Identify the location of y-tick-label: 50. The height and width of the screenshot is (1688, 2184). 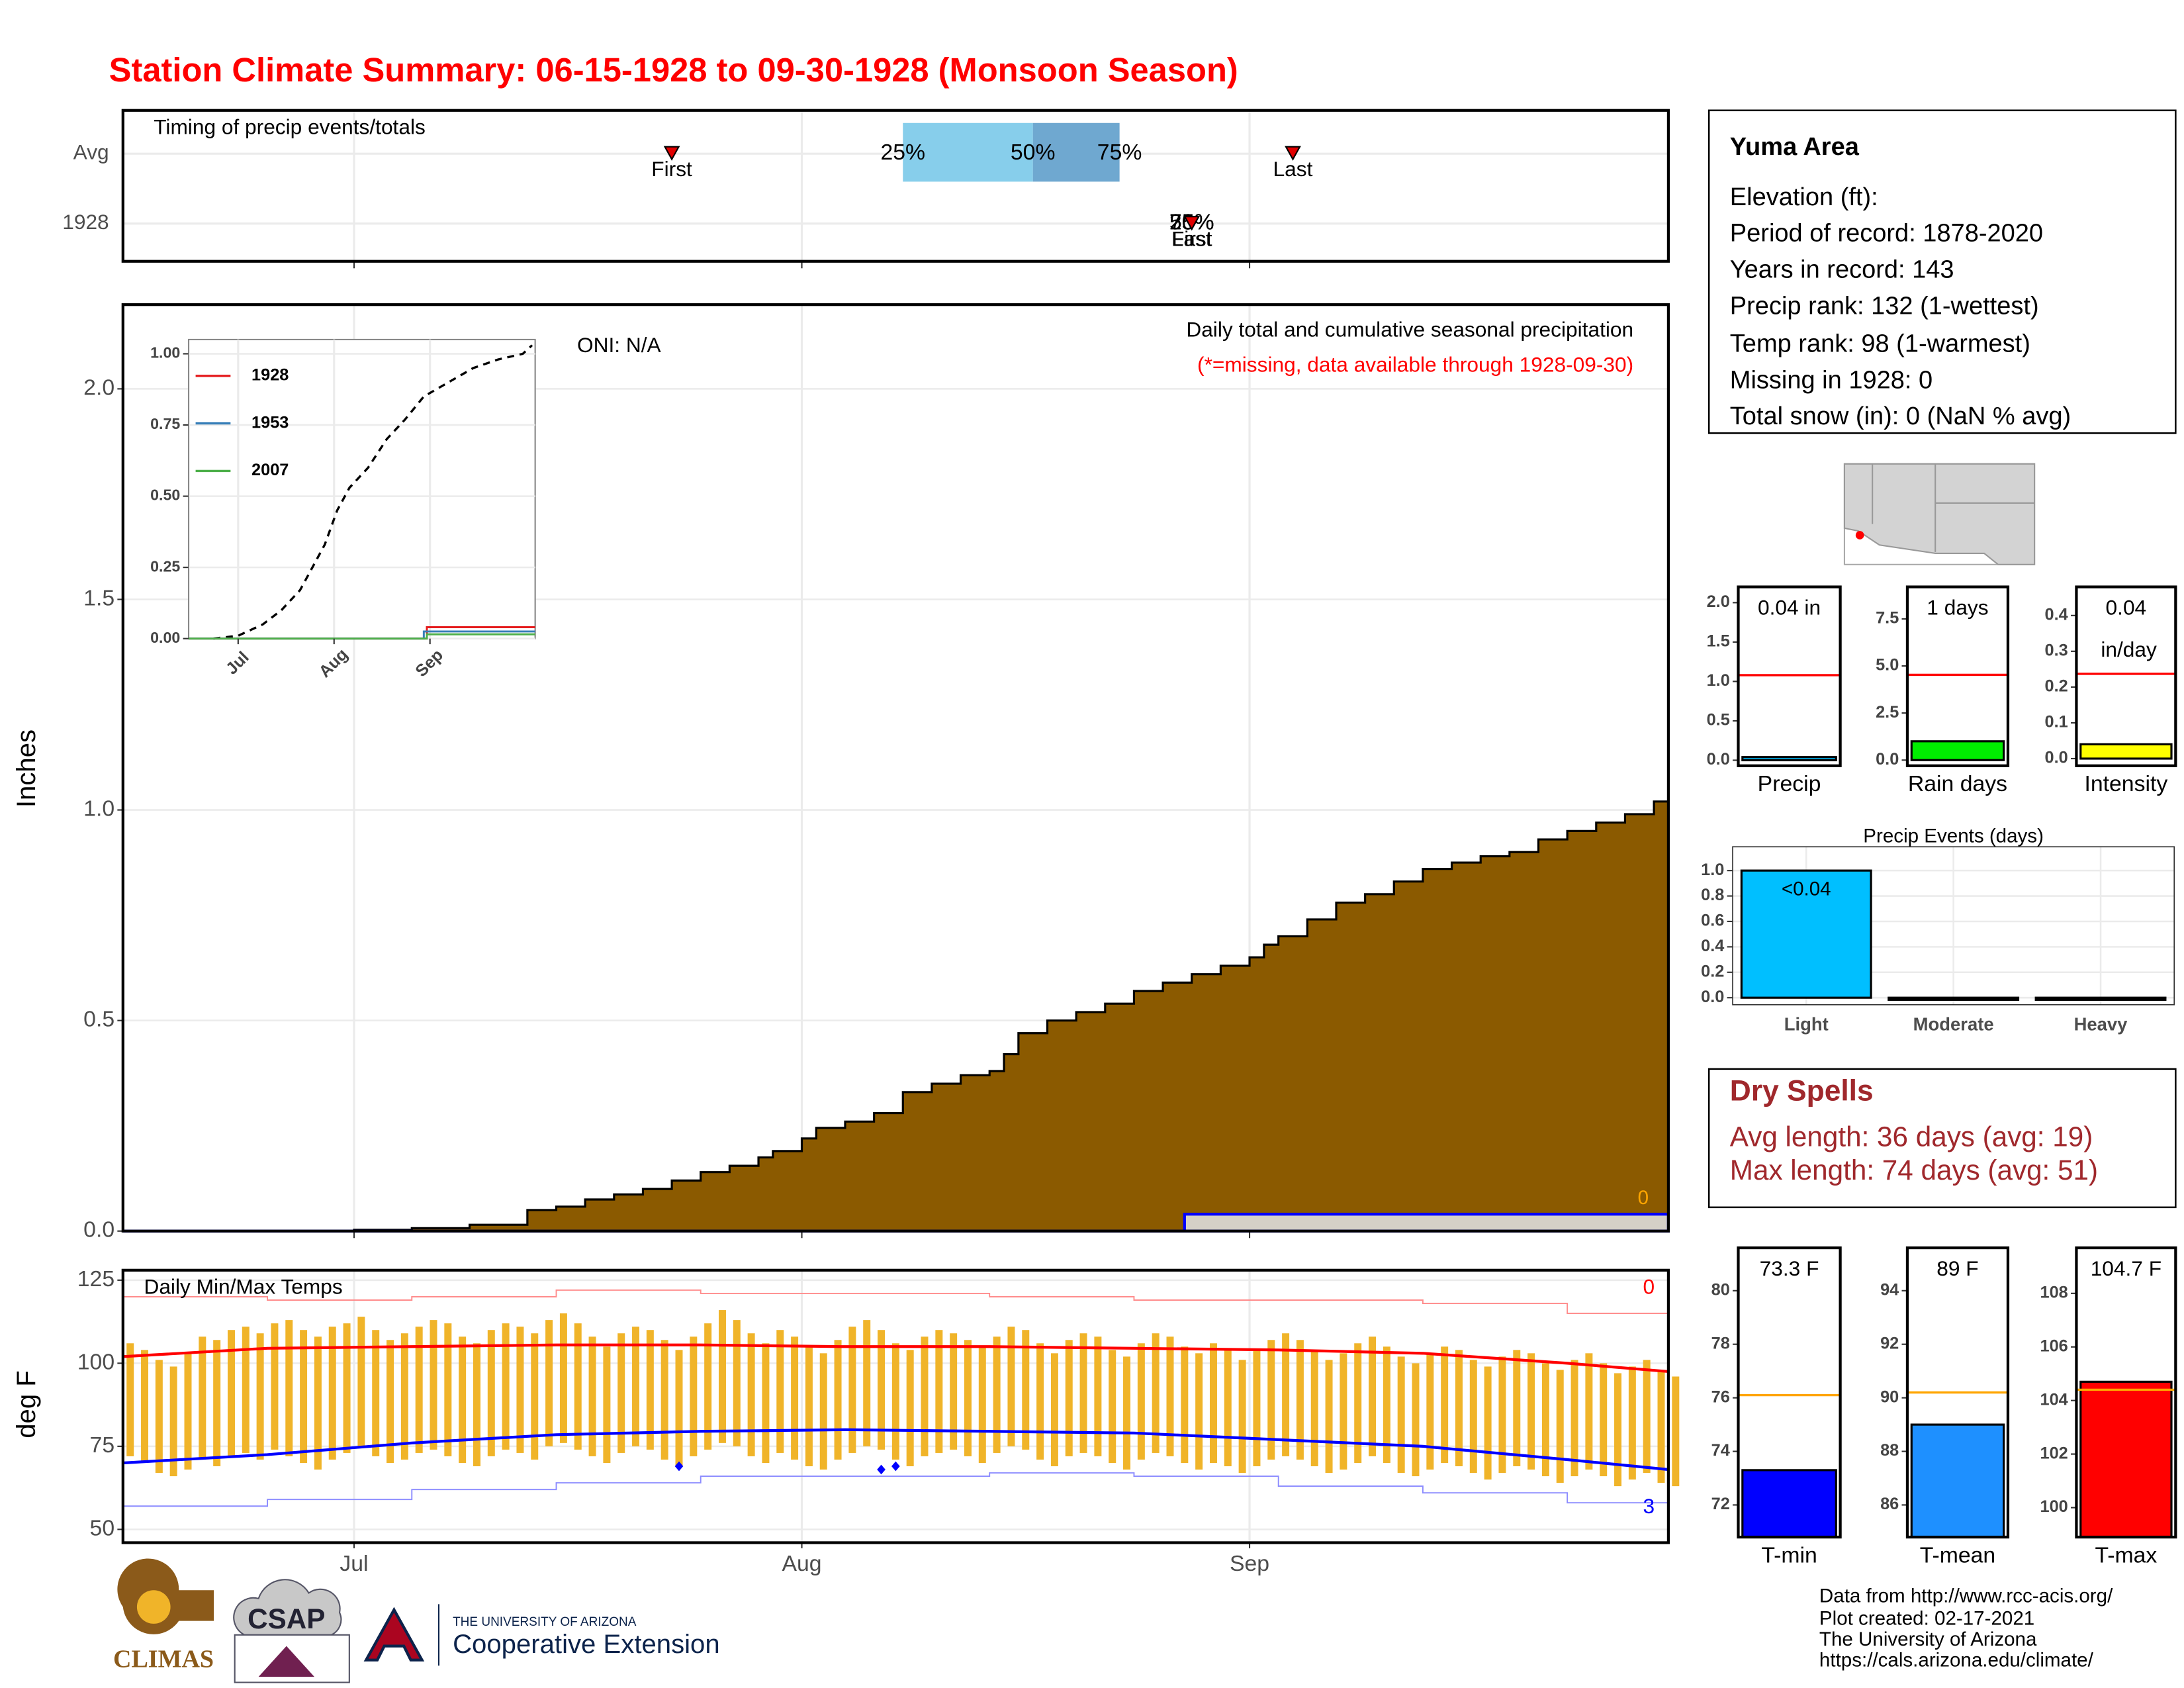
(103, 1527).